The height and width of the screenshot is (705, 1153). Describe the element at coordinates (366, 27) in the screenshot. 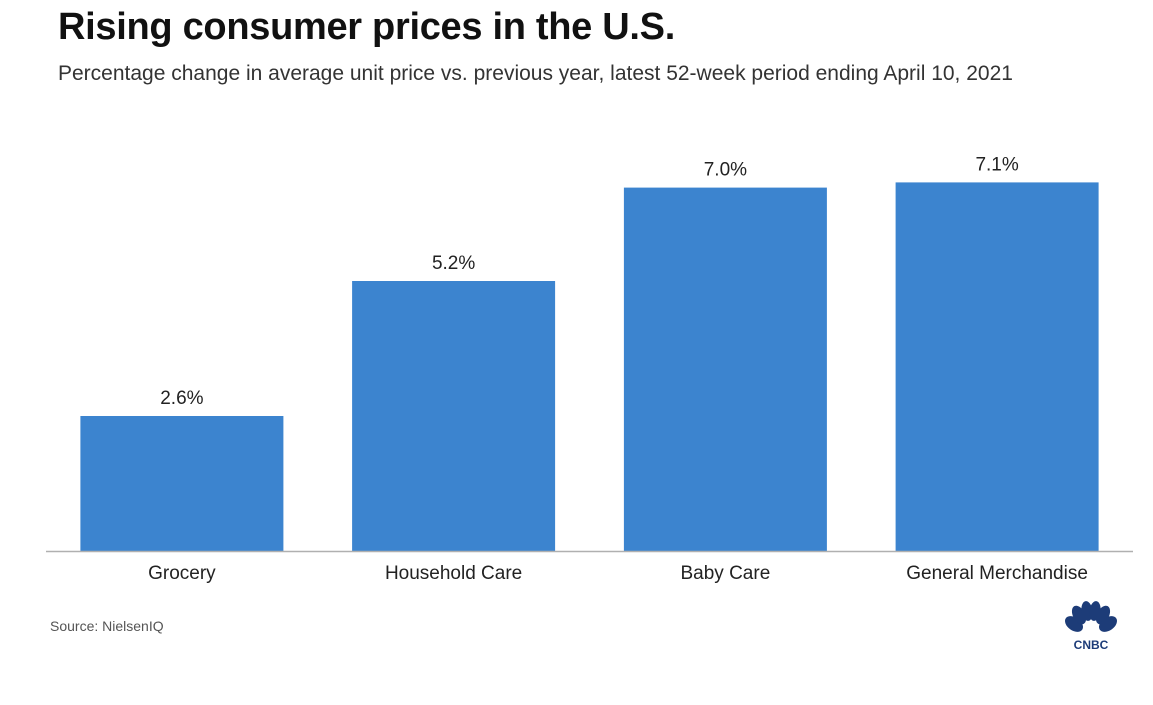

I see `chart-title: Rising consumer prices in the U.S.` at that location.